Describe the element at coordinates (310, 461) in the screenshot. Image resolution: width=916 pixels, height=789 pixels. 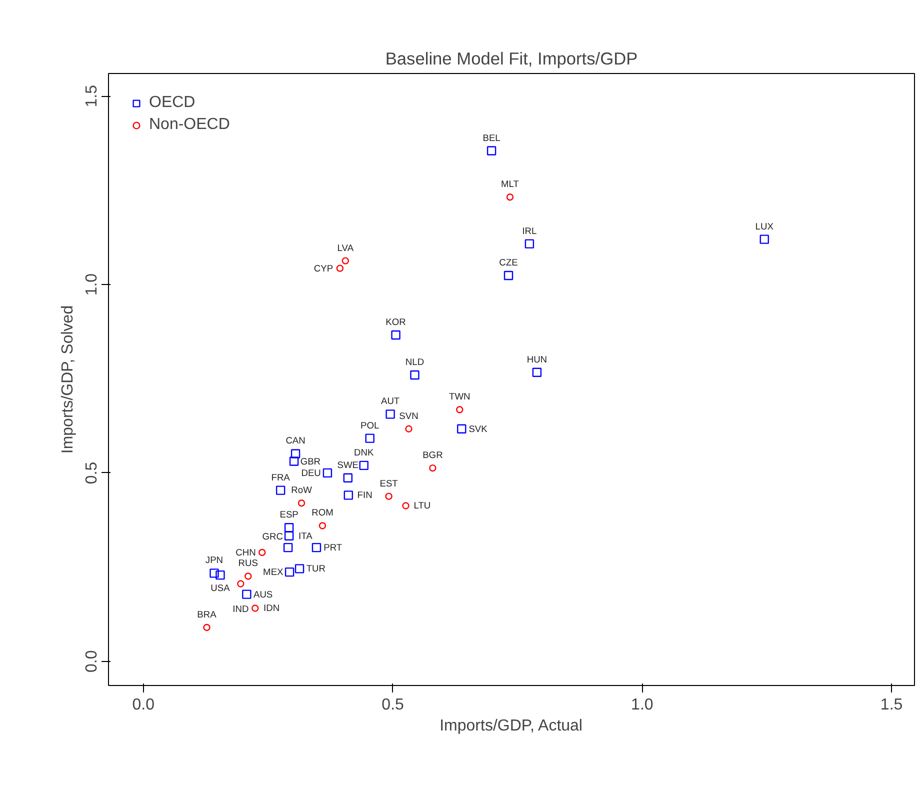
I see `annotation: GBR` at that location.